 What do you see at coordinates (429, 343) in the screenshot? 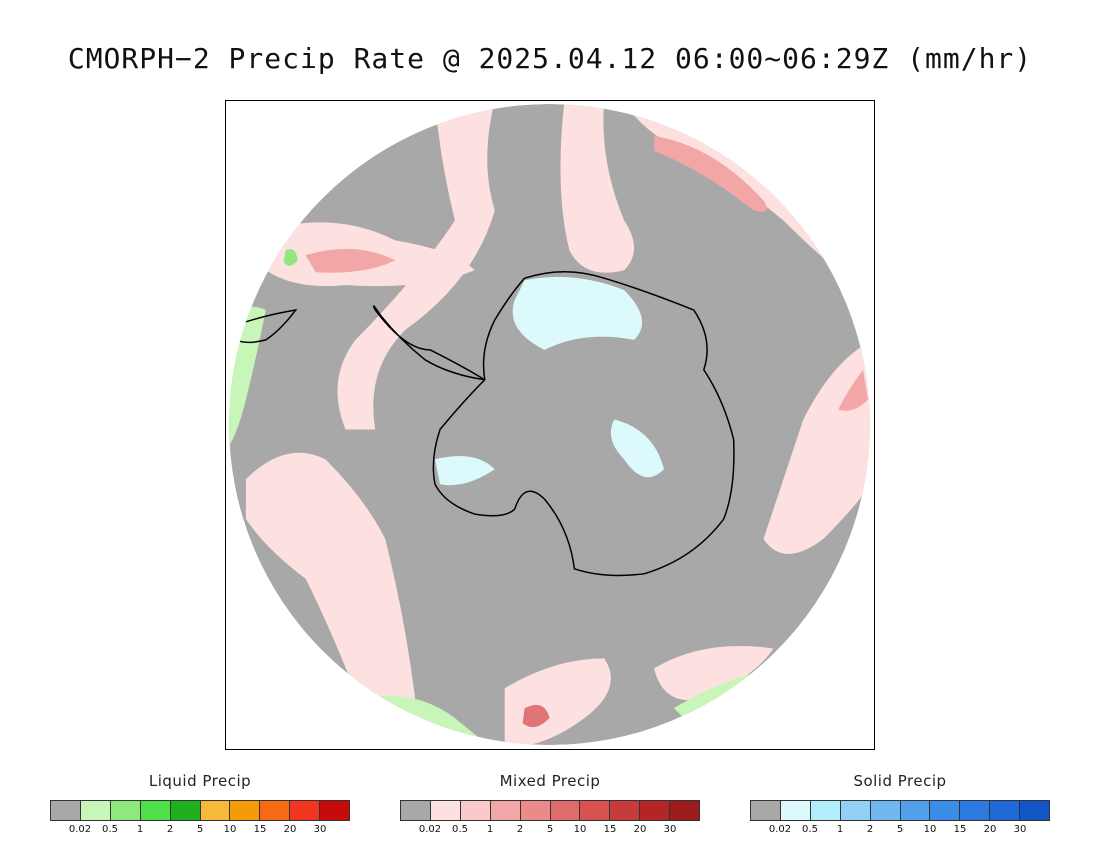
I see `antarctic-peninsula-coastline` at bounding box center [429, 343].